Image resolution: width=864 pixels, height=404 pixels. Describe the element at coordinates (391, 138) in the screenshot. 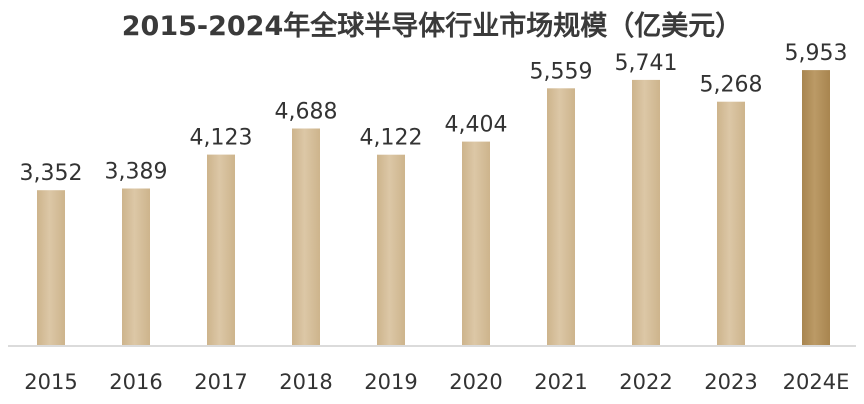

I see `data-label-2019: 4,122` at that location.